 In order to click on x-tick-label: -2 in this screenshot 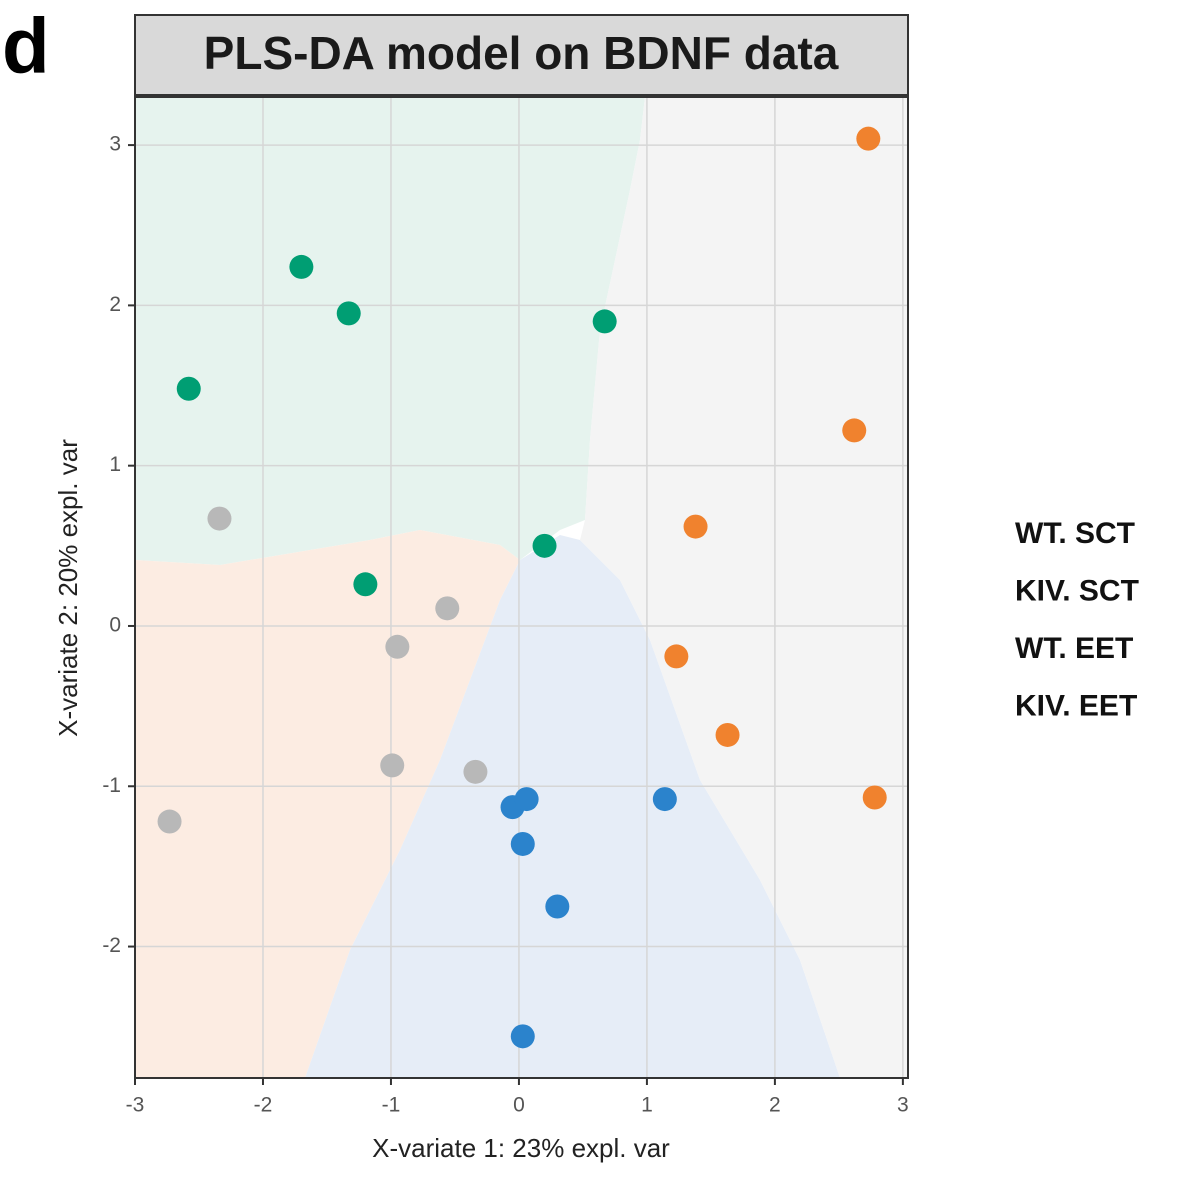, I will do `click(263, 1105)`.